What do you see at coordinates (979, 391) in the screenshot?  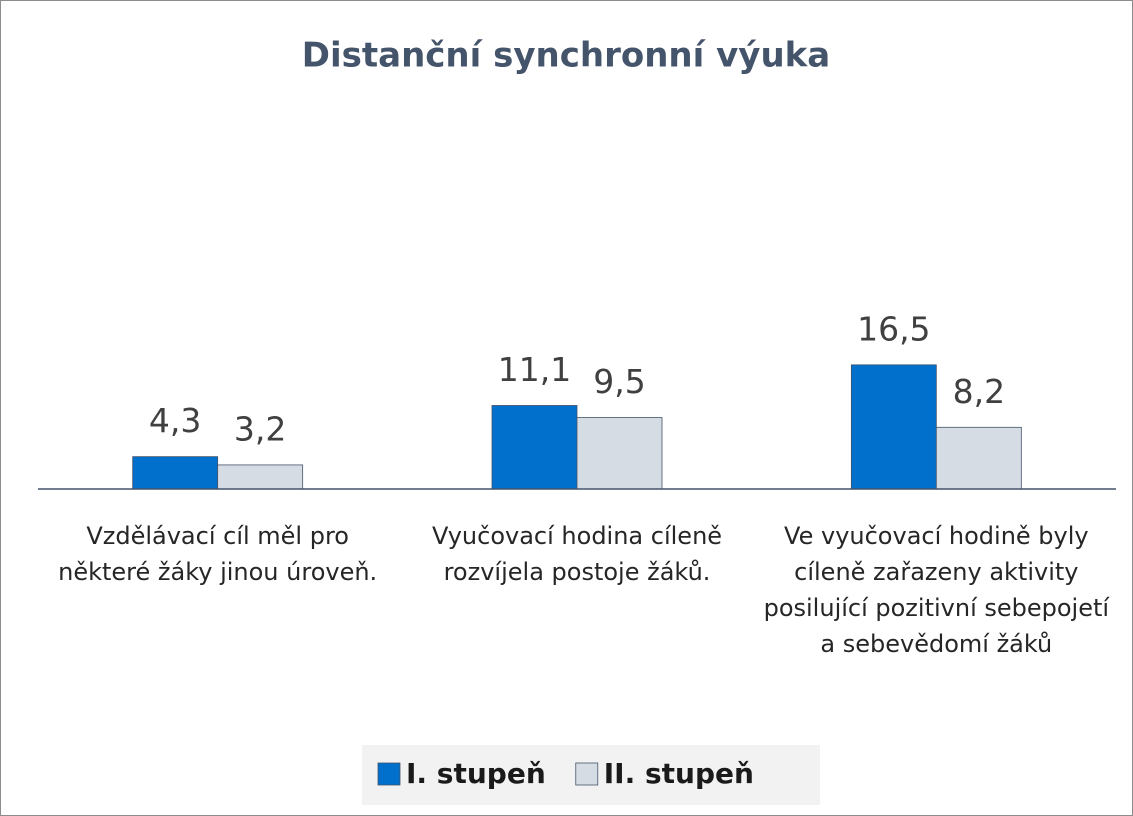 I see `data-label: 8,2` at bounding box center [979, 391].